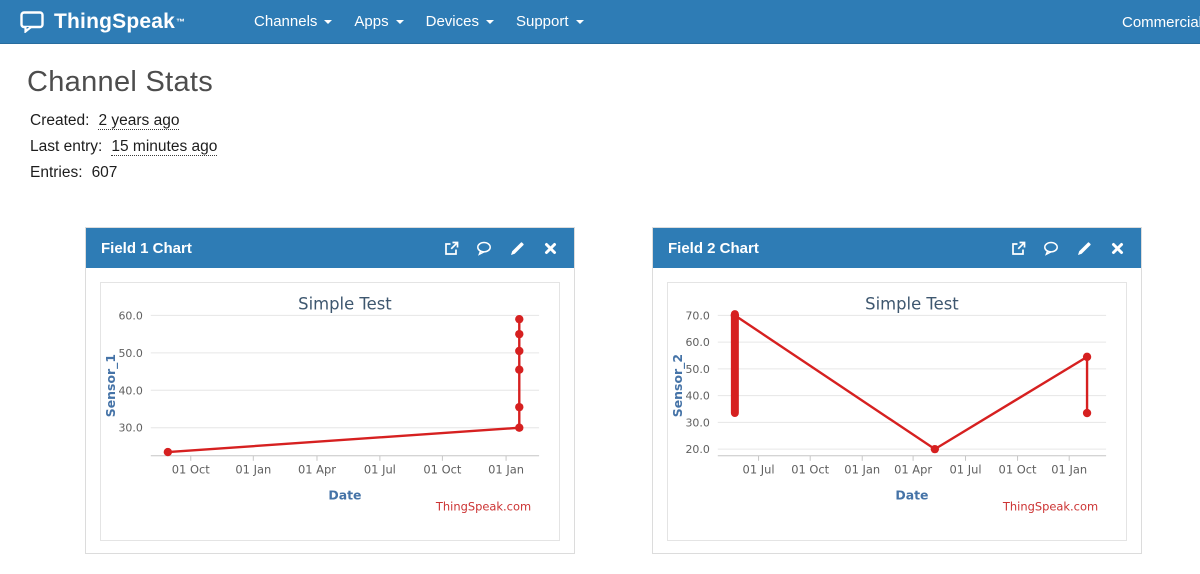  Describe the element at coordinates (1161, 22) in the screenshot. I see `nav-item-commercial-use: Commercial Use` at that location.